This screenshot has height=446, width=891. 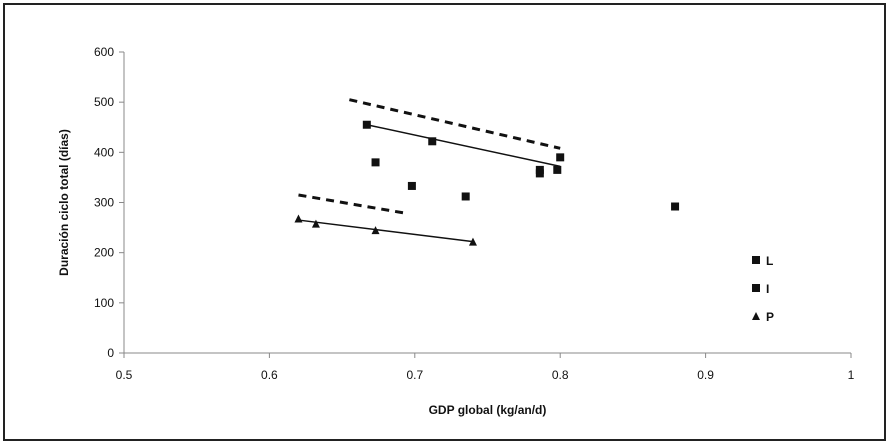 What do you see at coordinates (353, 204) in the screenshot?
I see `trend-line-p-dashed` at bounding box center [353, 204].